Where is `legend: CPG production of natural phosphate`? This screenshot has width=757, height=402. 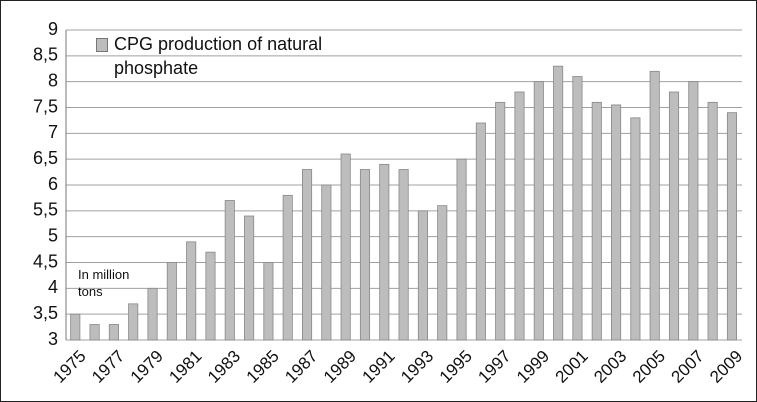
legend: CPG production of natural phosphate is located at coordinates (211, 56).